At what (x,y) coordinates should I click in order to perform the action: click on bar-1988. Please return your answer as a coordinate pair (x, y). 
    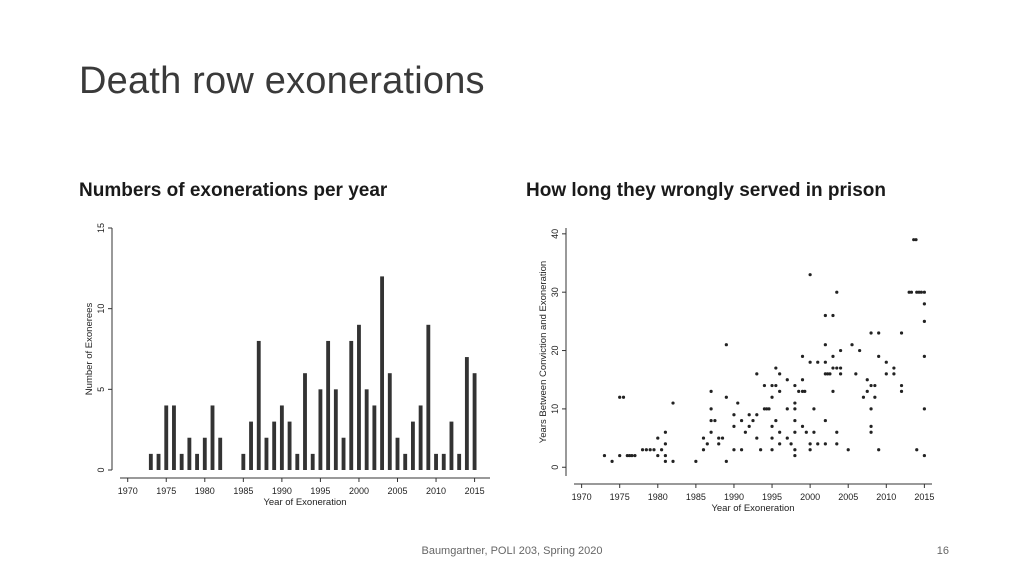
    Looking at the image, I should click on (266, 453).